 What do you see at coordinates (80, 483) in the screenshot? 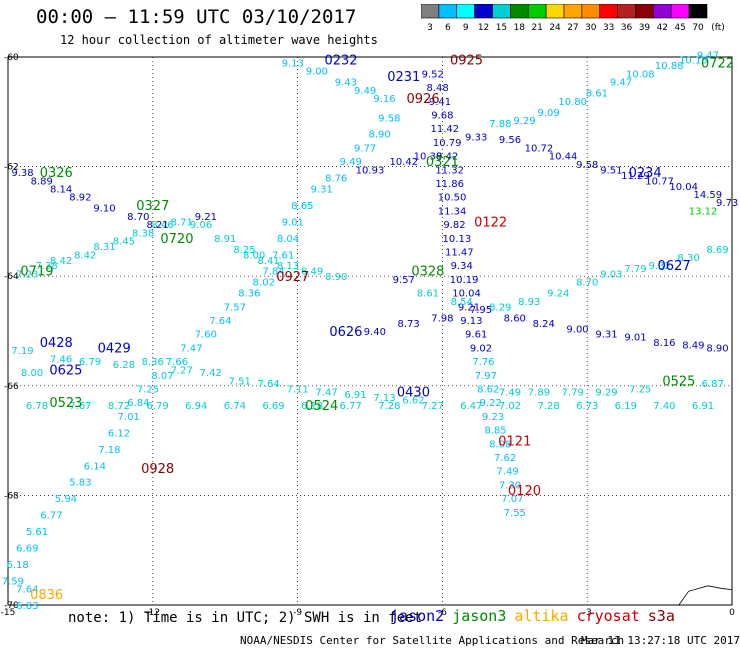
I see `swh-value: 5.83` at bounding box center [80, 483].